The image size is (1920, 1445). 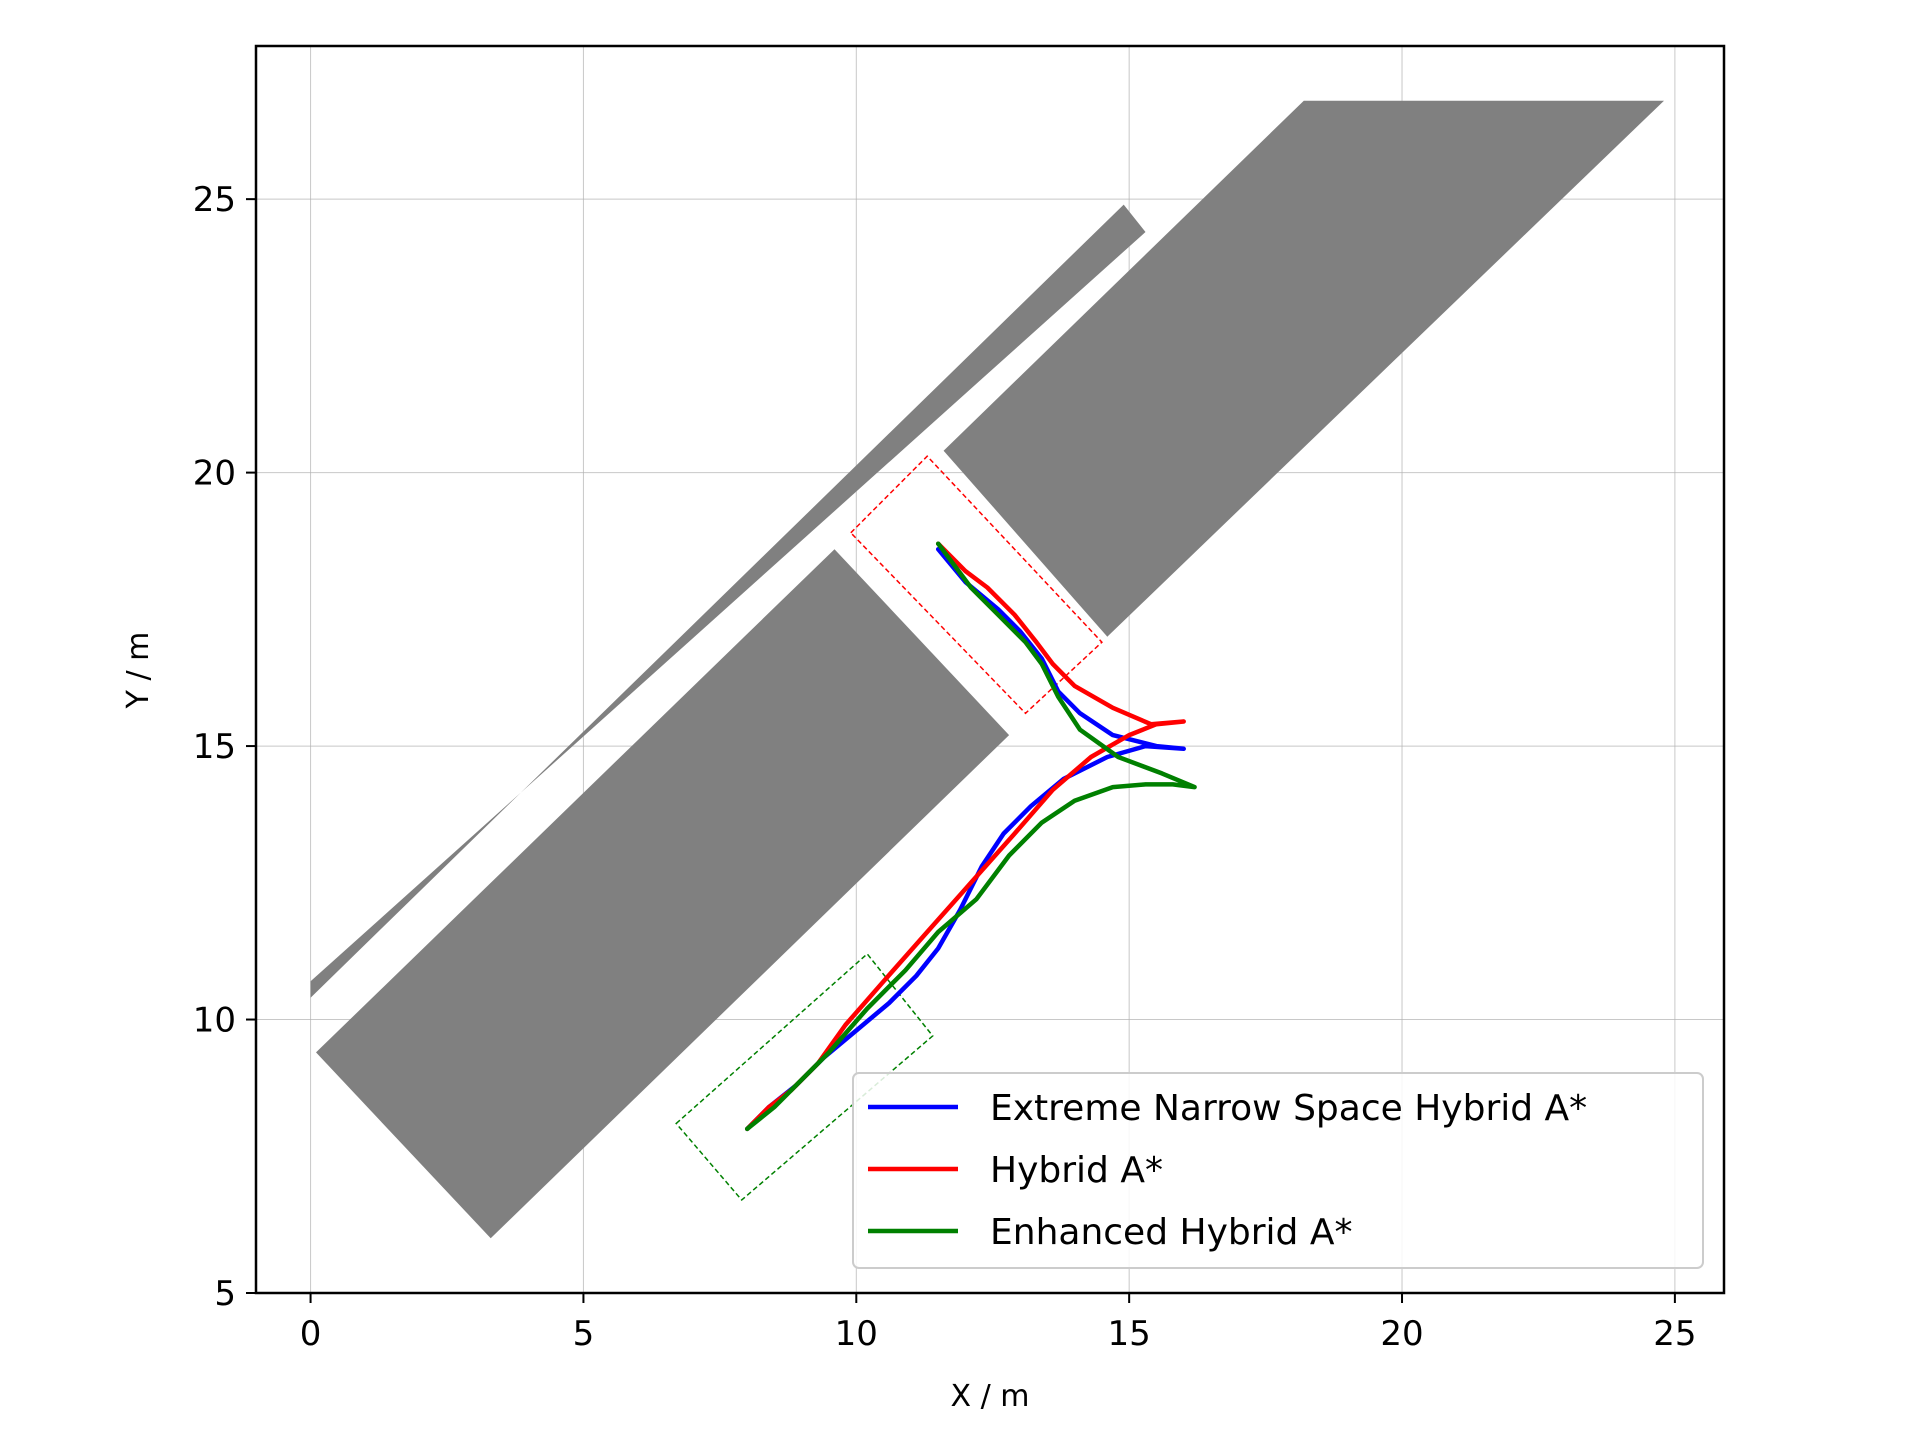 I want to click on x-tick-label: 0, so click(x=311, y=1334).